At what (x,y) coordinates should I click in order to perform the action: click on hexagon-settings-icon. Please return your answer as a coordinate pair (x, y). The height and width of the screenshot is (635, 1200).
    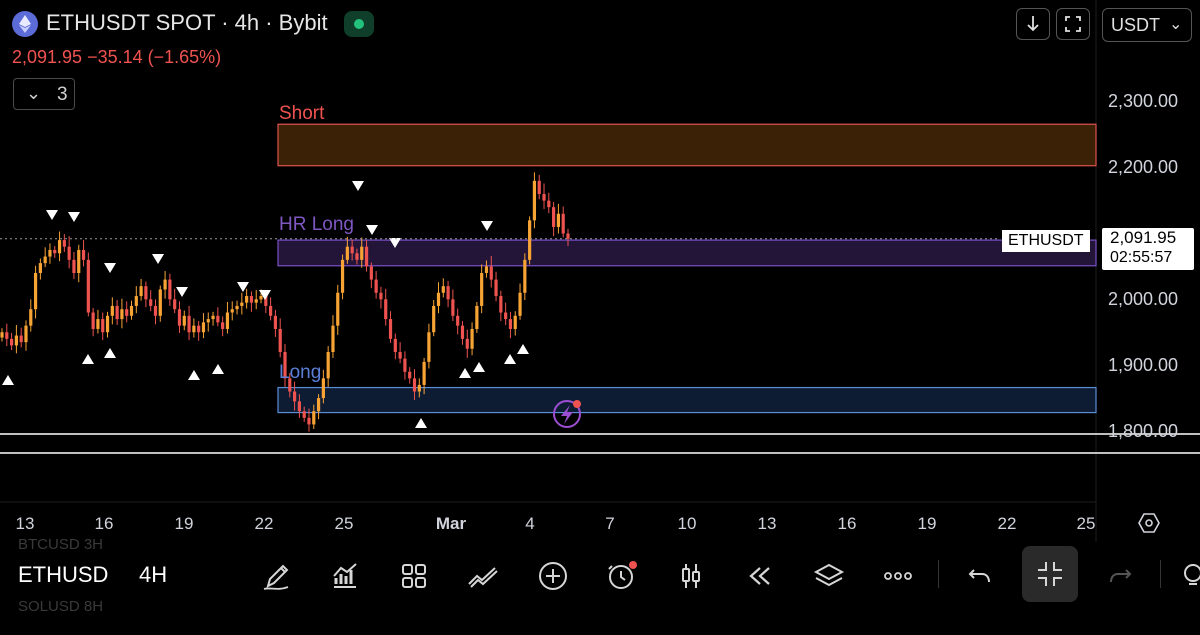
    Looking at the image, I should click on (1149, 523).